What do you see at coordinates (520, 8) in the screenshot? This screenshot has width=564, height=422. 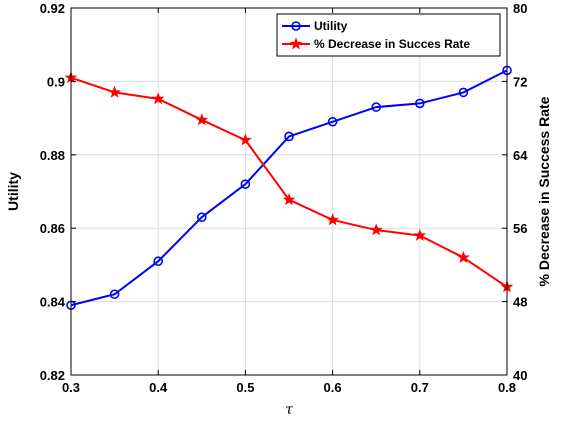 I see `y2-tick-label: 80` at bounding box center [520, 8].